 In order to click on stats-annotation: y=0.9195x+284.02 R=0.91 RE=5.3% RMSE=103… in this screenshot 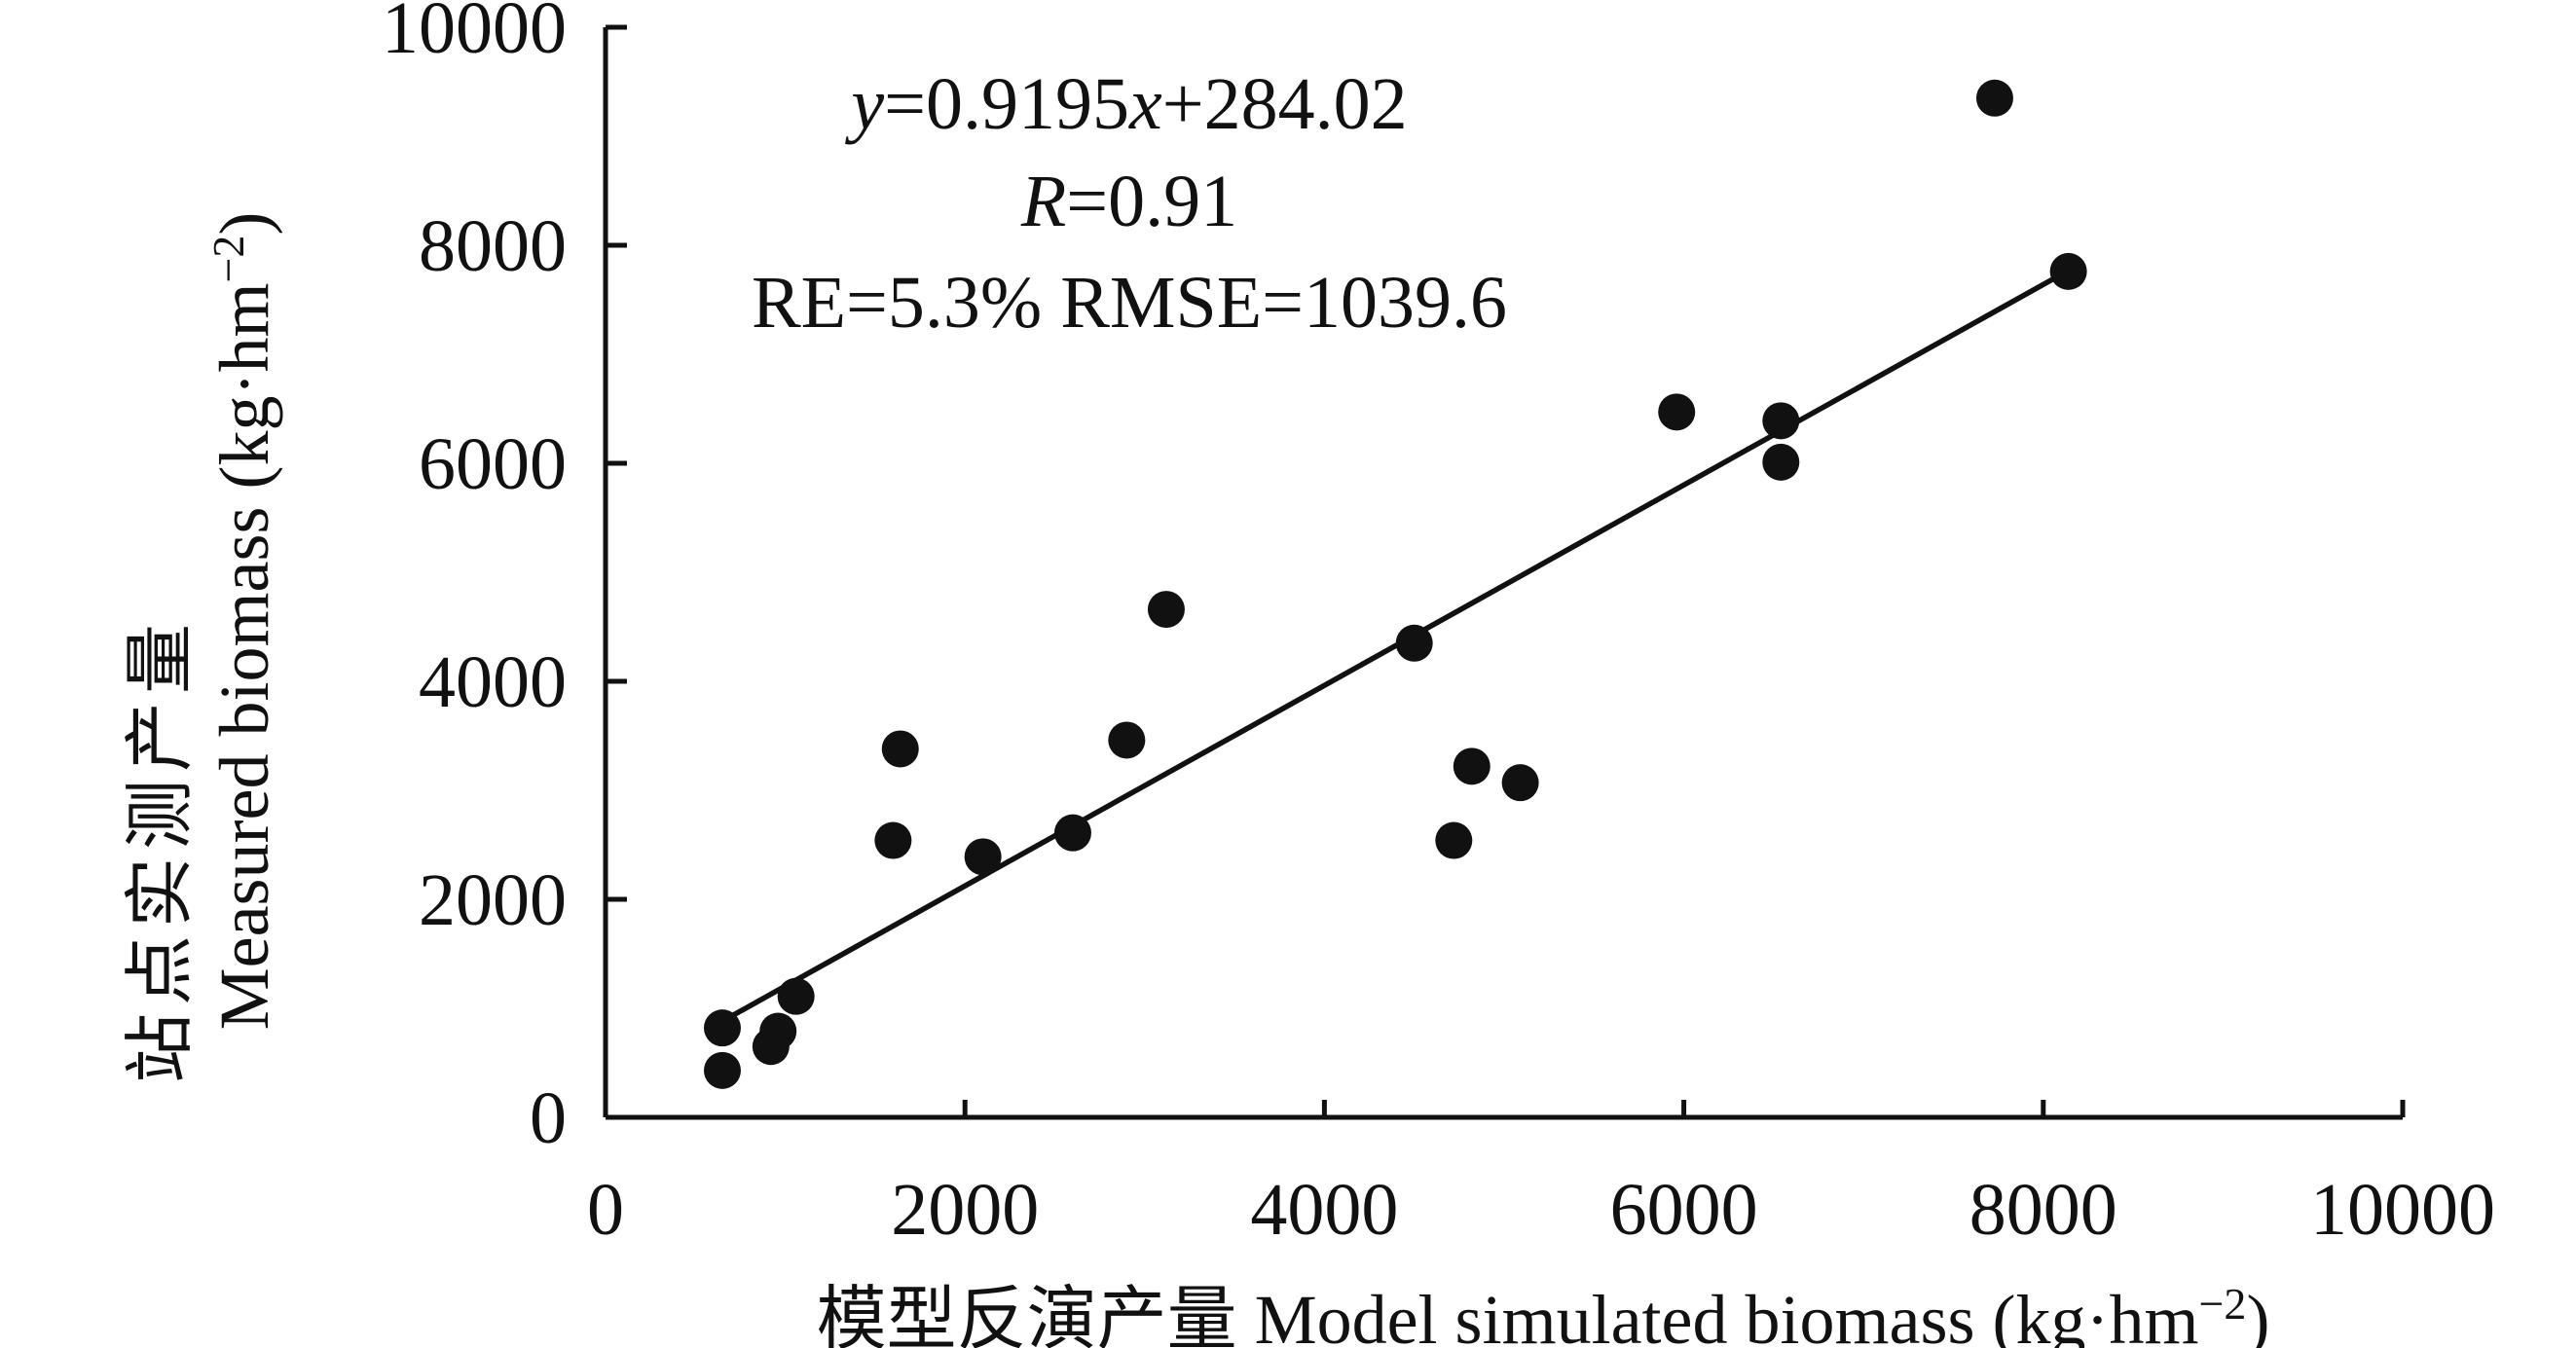, I will do `click(1129, 203)`.